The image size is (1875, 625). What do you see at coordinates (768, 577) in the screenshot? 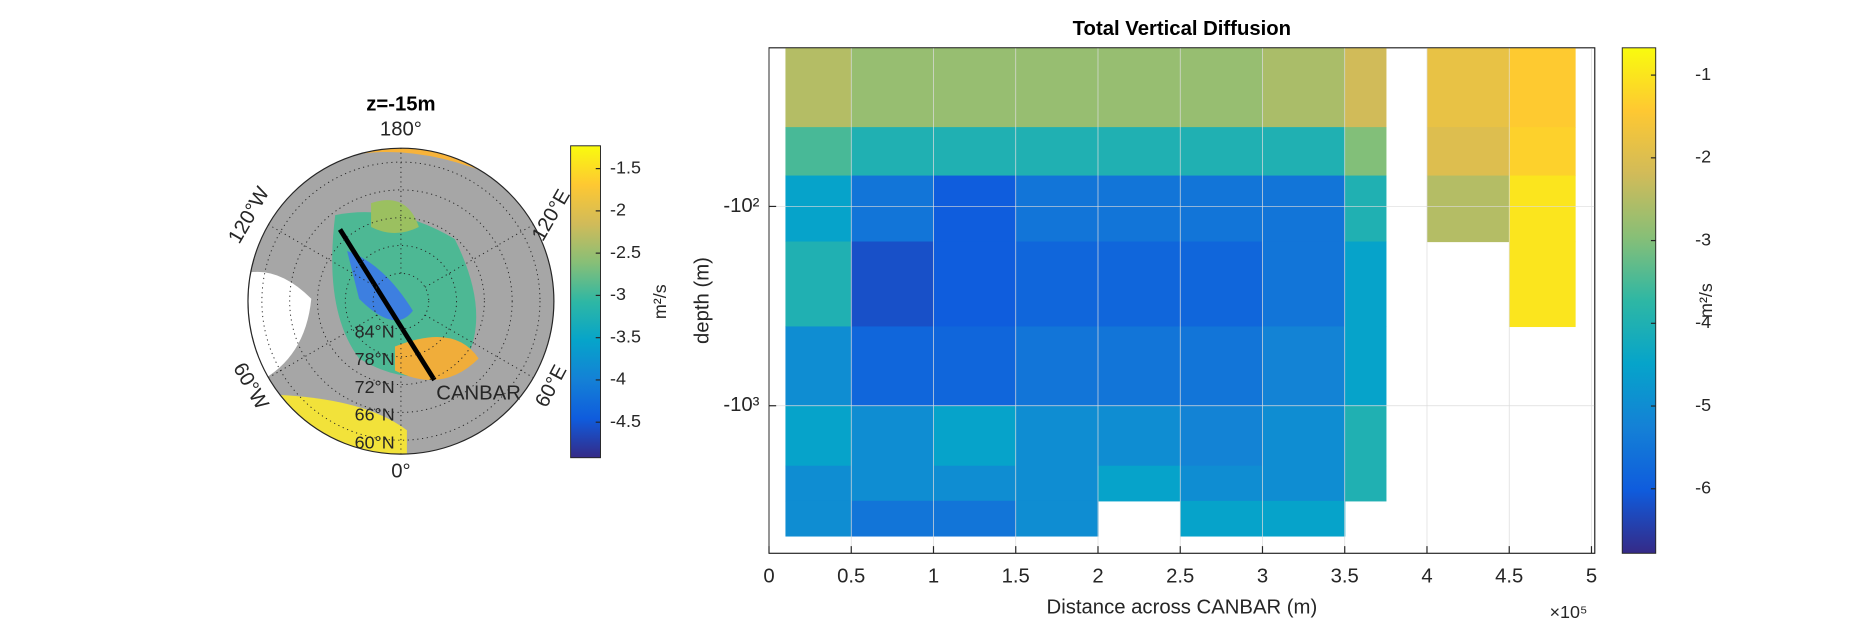
I see `x-tick-label: 0` at bounding box center [768, 577].